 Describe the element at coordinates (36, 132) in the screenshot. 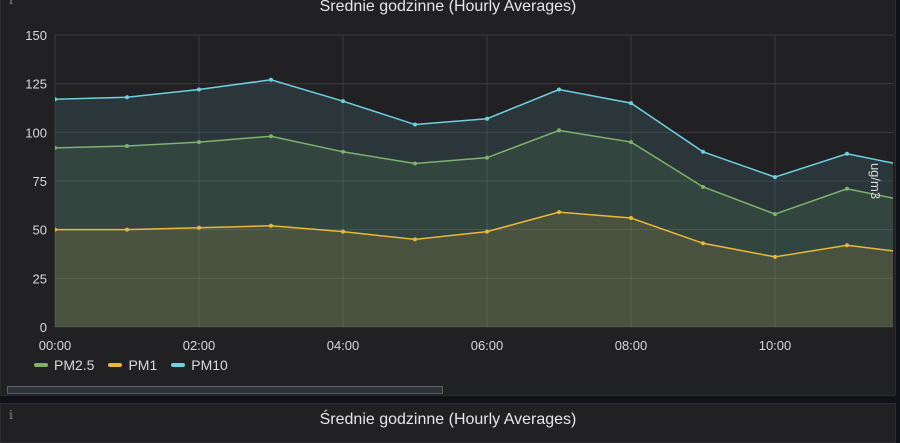

I see `y-tick-label: 100` at that location.